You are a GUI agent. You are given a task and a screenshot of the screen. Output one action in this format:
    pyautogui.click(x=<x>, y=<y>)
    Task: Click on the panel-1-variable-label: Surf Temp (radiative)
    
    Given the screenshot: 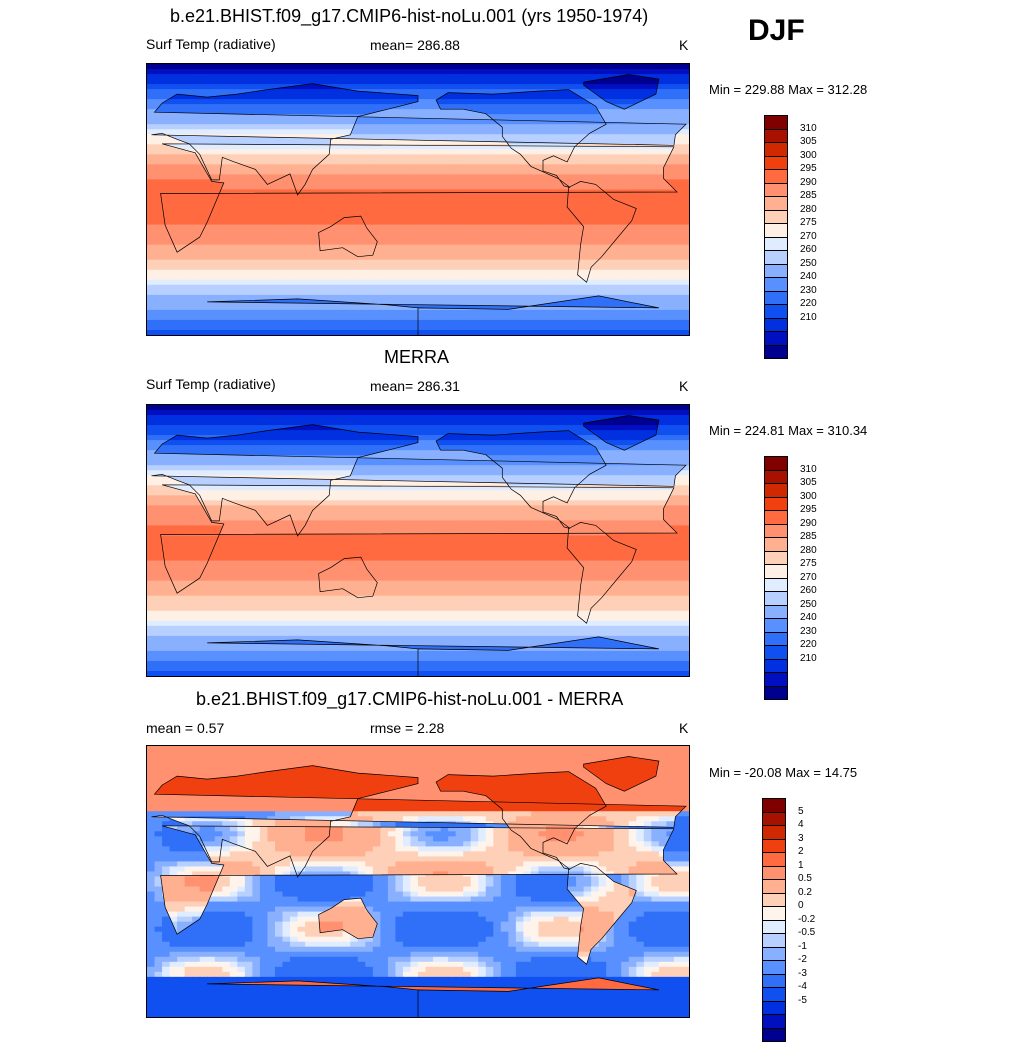 What is the action you would take?
    pyautogui.click(x=211, y=44)
    